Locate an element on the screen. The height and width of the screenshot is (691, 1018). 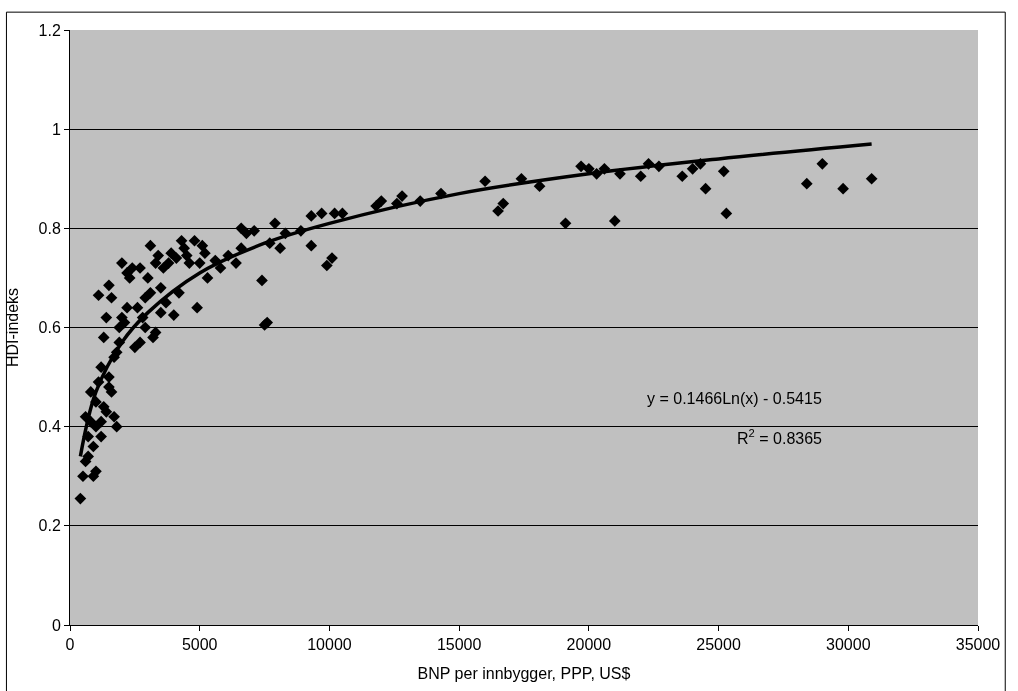
y-tick-label: 1 is located at coordinates (56, 129).